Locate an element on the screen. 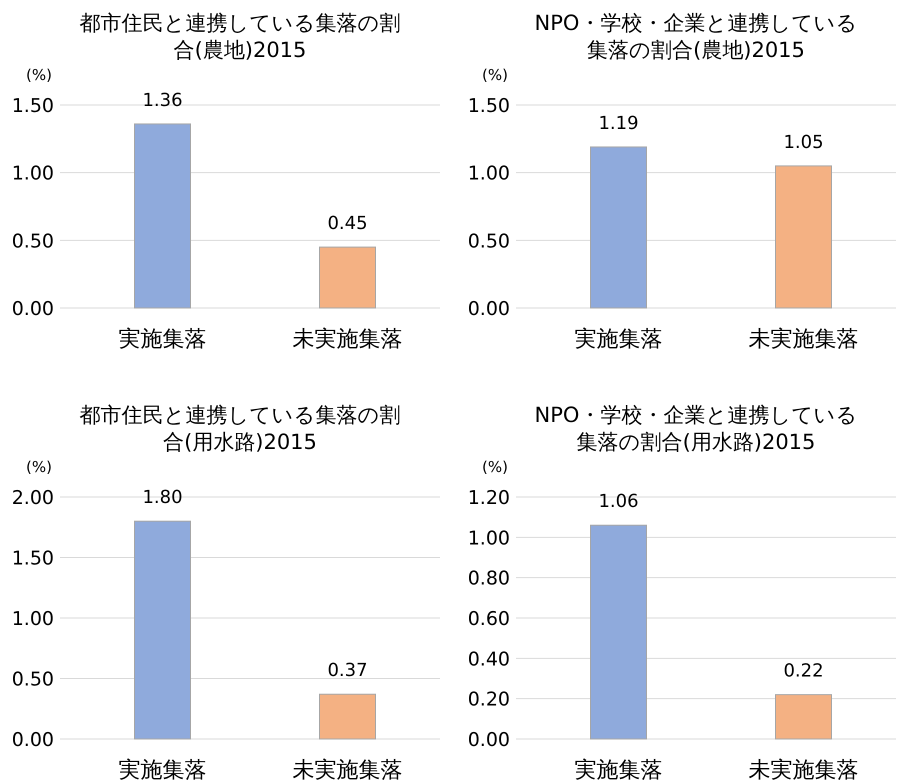 The width and height of the screenshot is (912, 783). data-label: 1.05 is located at coordinates (803, 142).